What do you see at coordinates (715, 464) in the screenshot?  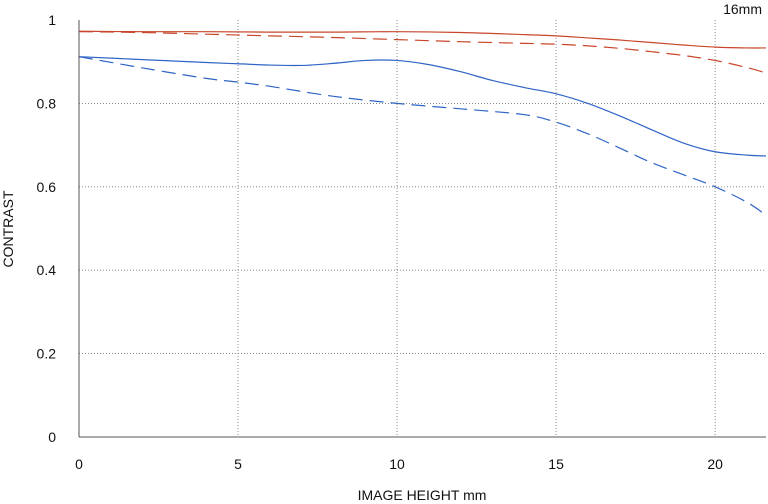 I see `x-tick-label: 20` at bounding box center [715, 464].